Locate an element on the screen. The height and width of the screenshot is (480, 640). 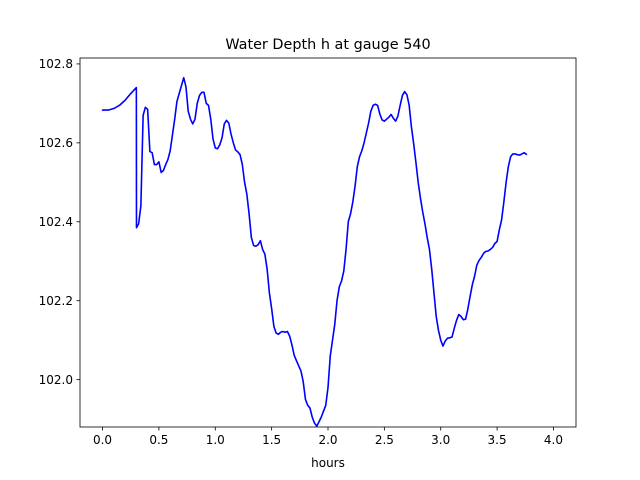
x-axis: 0.0 0.5 1.0 1.5 2.0 2.5 3.0 3.5 4.0 is located at coordinates (328, 437).